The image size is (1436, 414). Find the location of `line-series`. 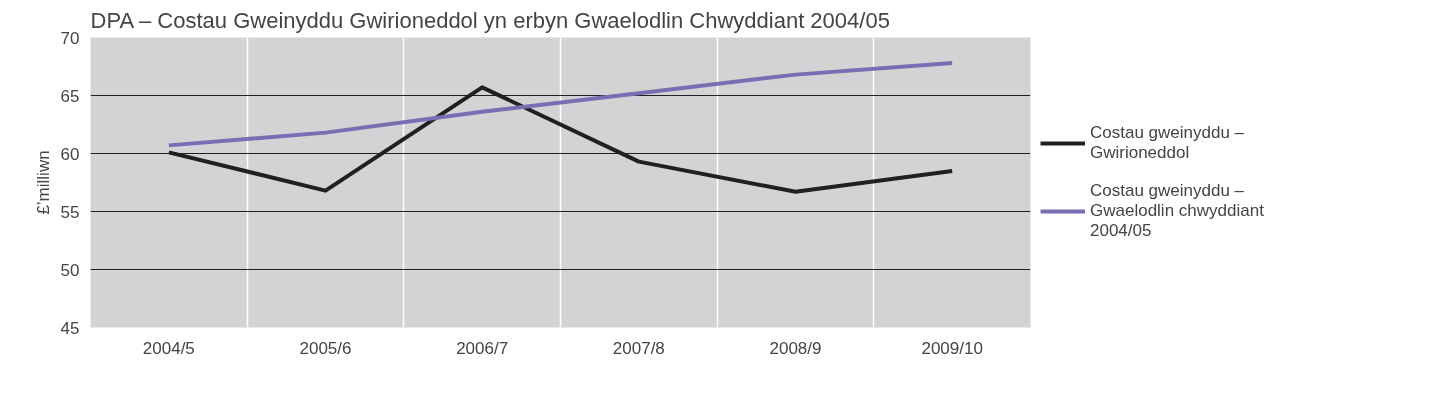

line-series is located at coordinates (560, 104).